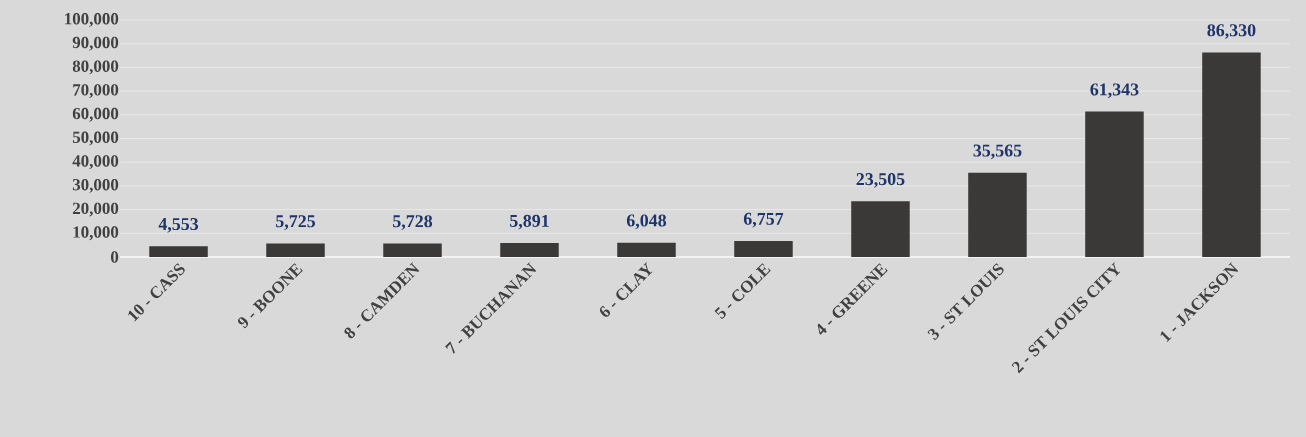  I want to click on y-tick-label: 0, so click(114, 257).